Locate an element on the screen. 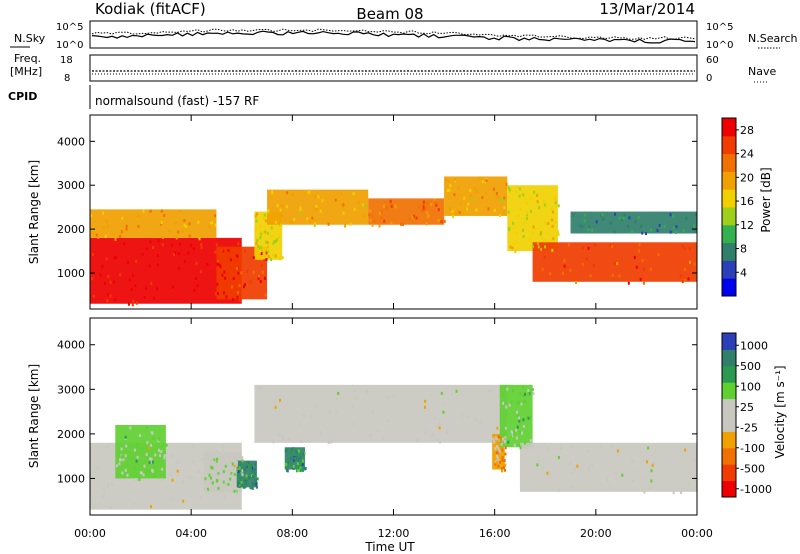 Image resolution: width=800 pixels, height=554 pixels. velocity-colorbar-tick-label: 500 is located at coordinates (750, 366).